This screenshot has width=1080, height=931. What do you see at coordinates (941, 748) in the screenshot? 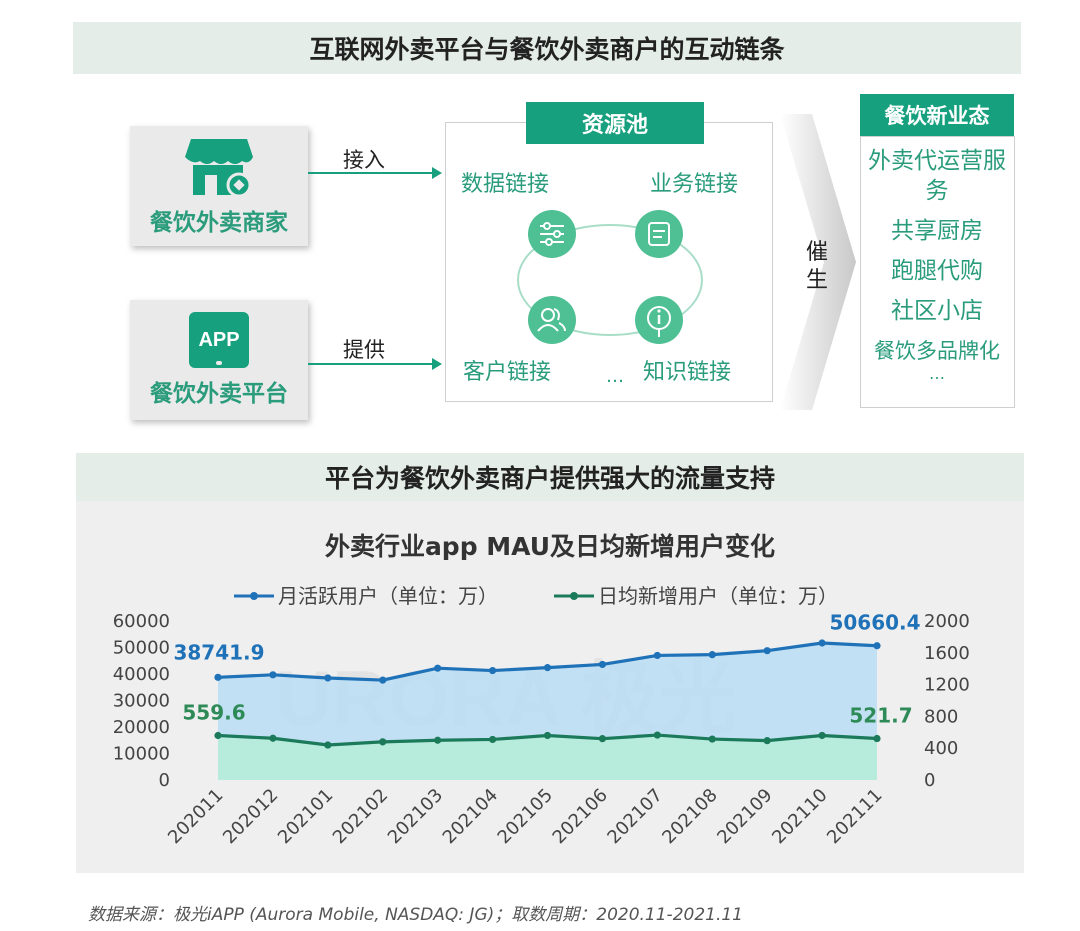
I see `right-axis-tick: 400` at bounding box center [941, 748].